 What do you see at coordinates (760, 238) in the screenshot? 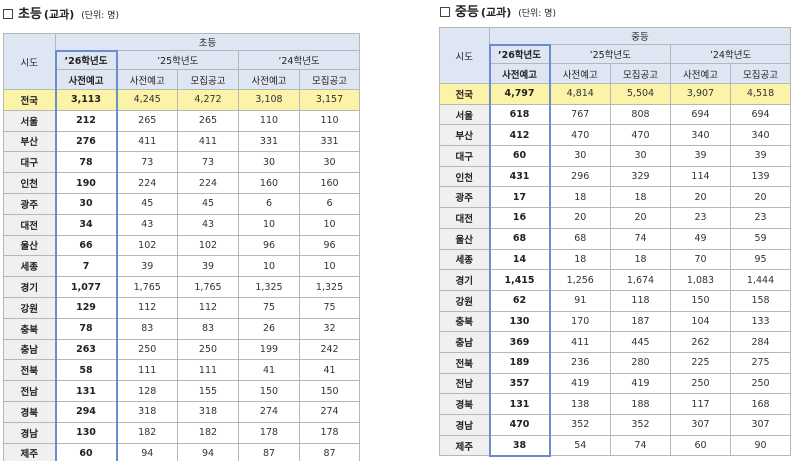
I see `value-cell: 59` at bounding box center [760, 238].